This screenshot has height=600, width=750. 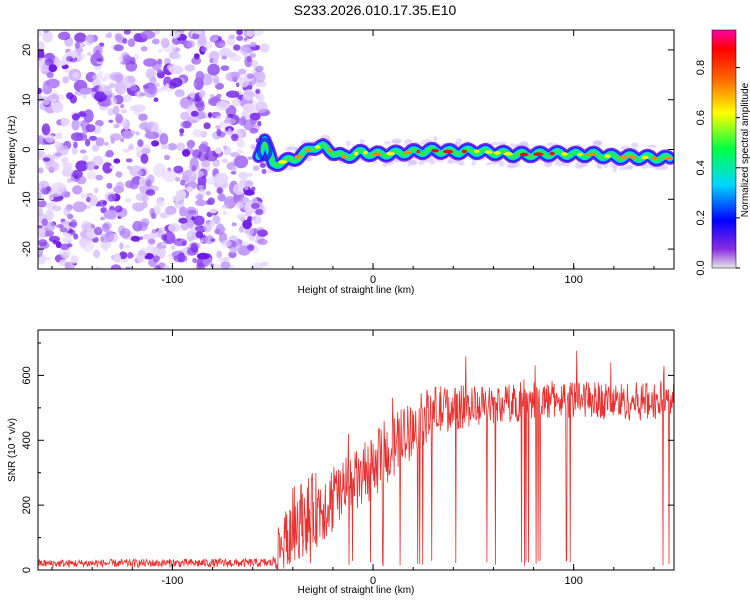 What do you see at coordinates (701, 67) in the screenshot?
I see `colorbar-tick-label: 0.8` at bounding box center [701, 67].